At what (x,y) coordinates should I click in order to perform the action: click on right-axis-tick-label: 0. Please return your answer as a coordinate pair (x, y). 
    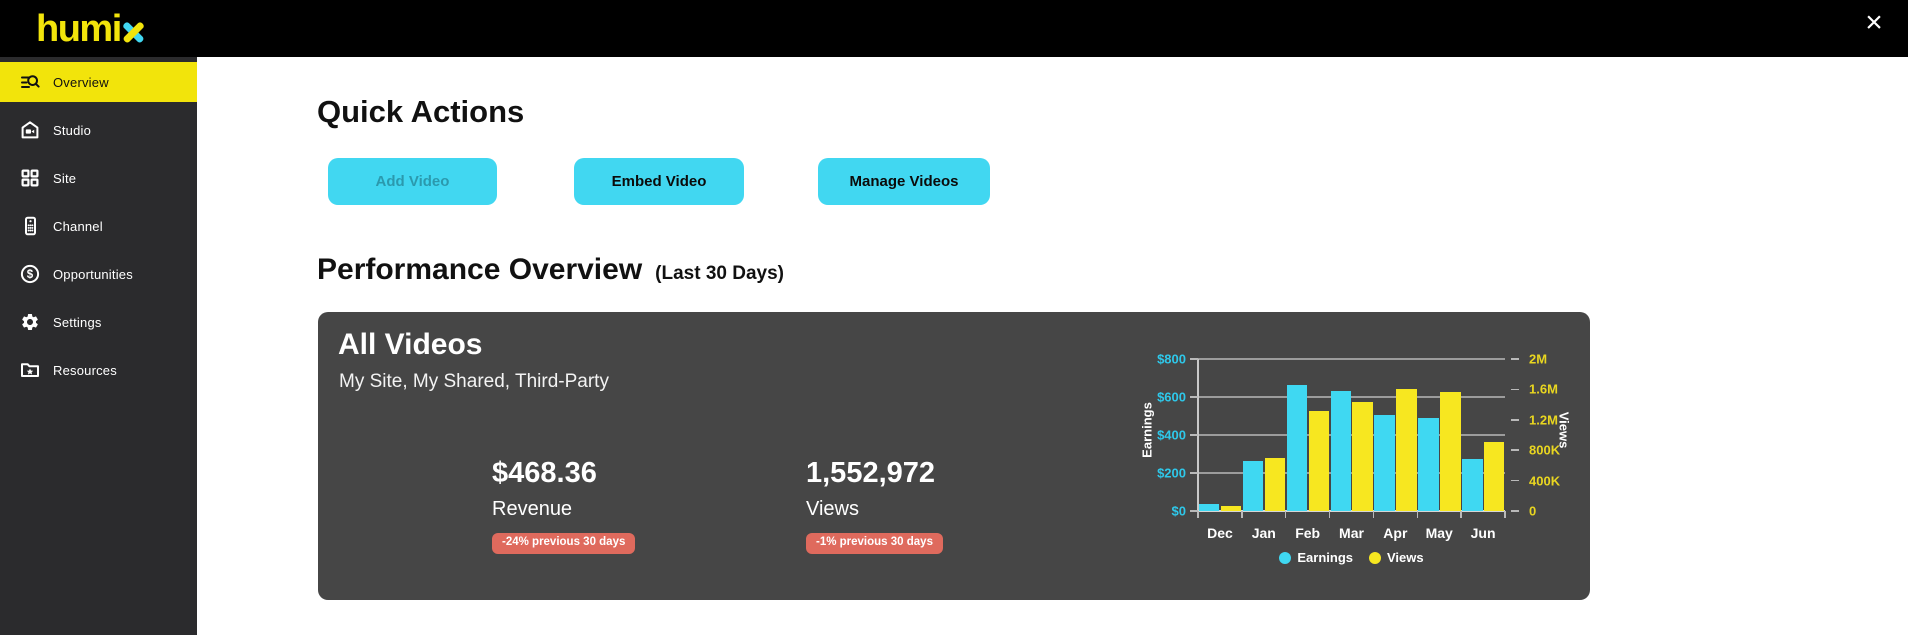
    Looking at the image, I should click on (1533, 511).